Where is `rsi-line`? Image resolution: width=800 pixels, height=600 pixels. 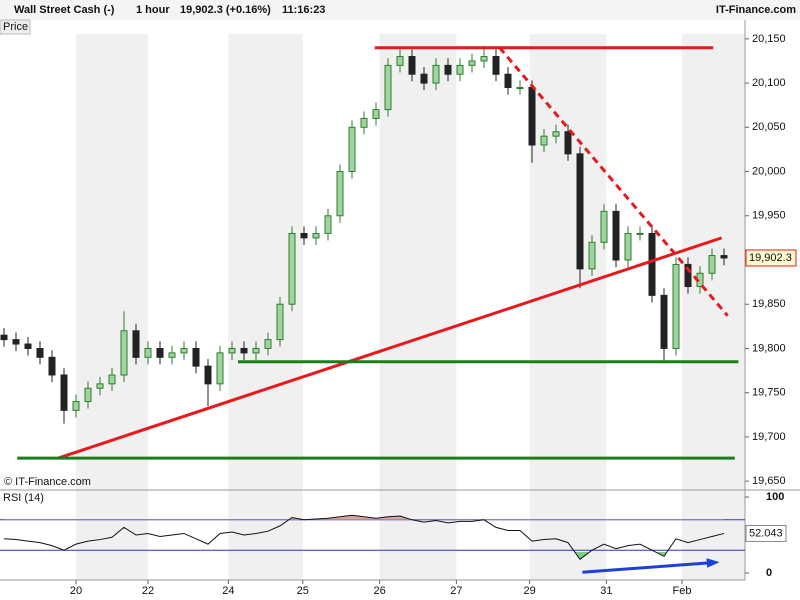 rsi-line is located at coordinates (364, 537).